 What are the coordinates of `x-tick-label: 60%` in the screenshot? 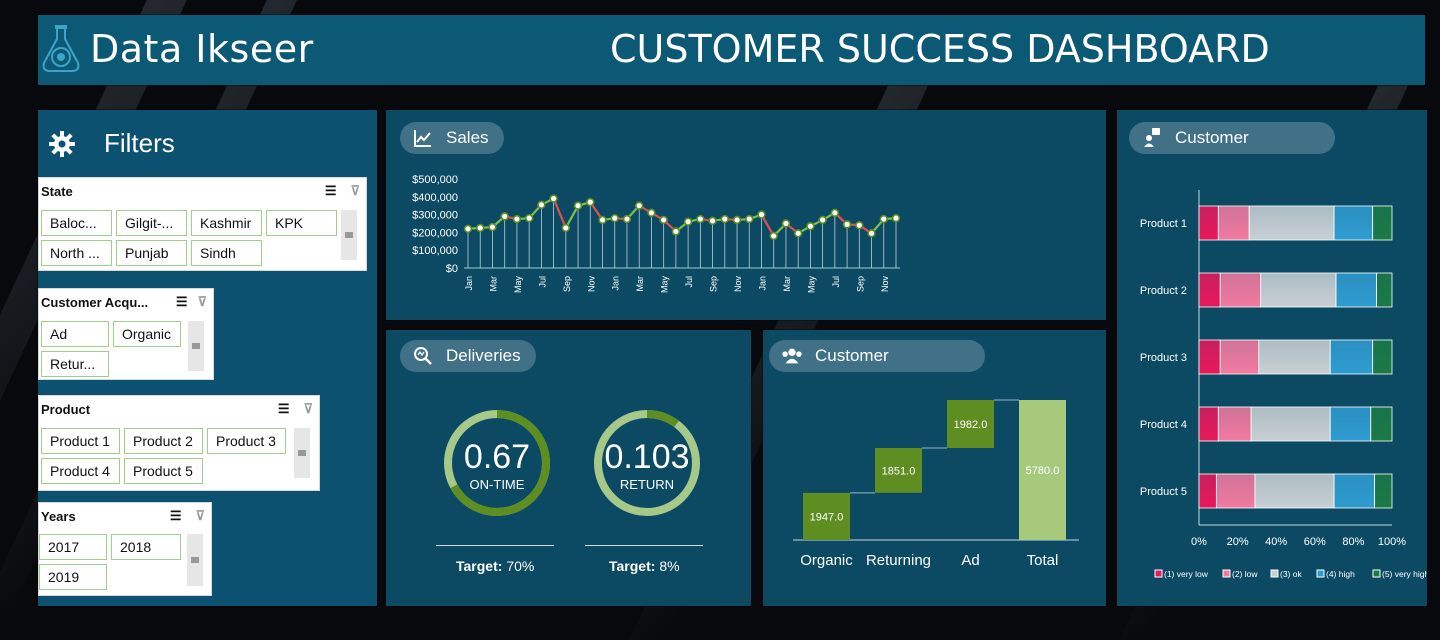 It's located at (1315, 542).